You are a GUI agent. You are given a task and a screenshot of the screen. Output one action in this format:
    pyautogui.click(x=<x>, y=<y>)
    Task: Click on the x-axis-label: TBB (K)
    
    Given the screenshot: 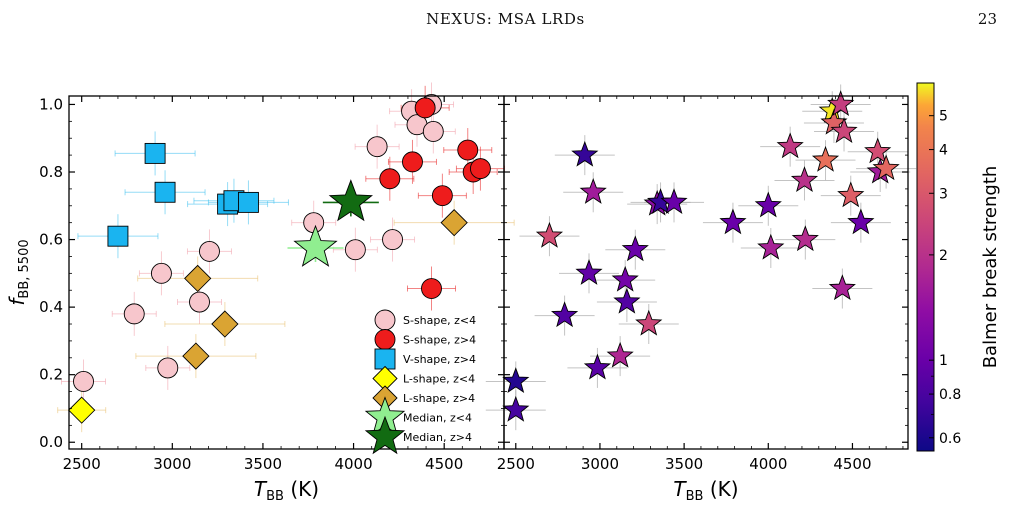 What is the action you would take?
    pyautogui.click(x=286, y=490)
    